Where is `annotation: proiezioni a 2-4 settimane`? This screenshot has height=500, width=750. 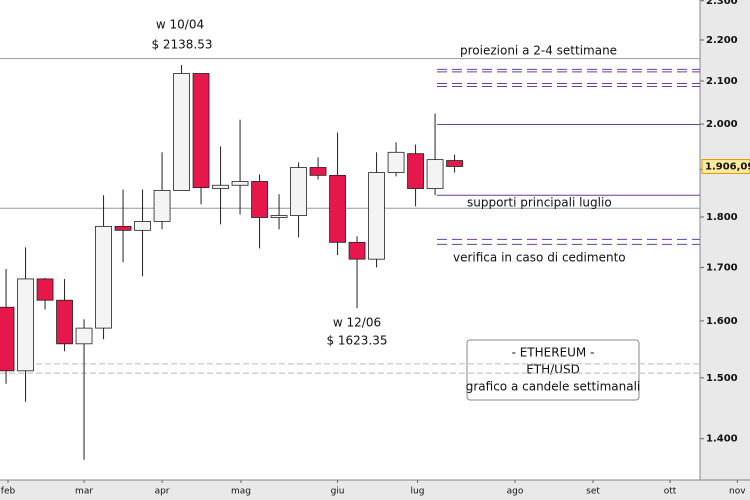
annotation: proiezioni a 2-4 settimane is located at coordinates (538, 51).